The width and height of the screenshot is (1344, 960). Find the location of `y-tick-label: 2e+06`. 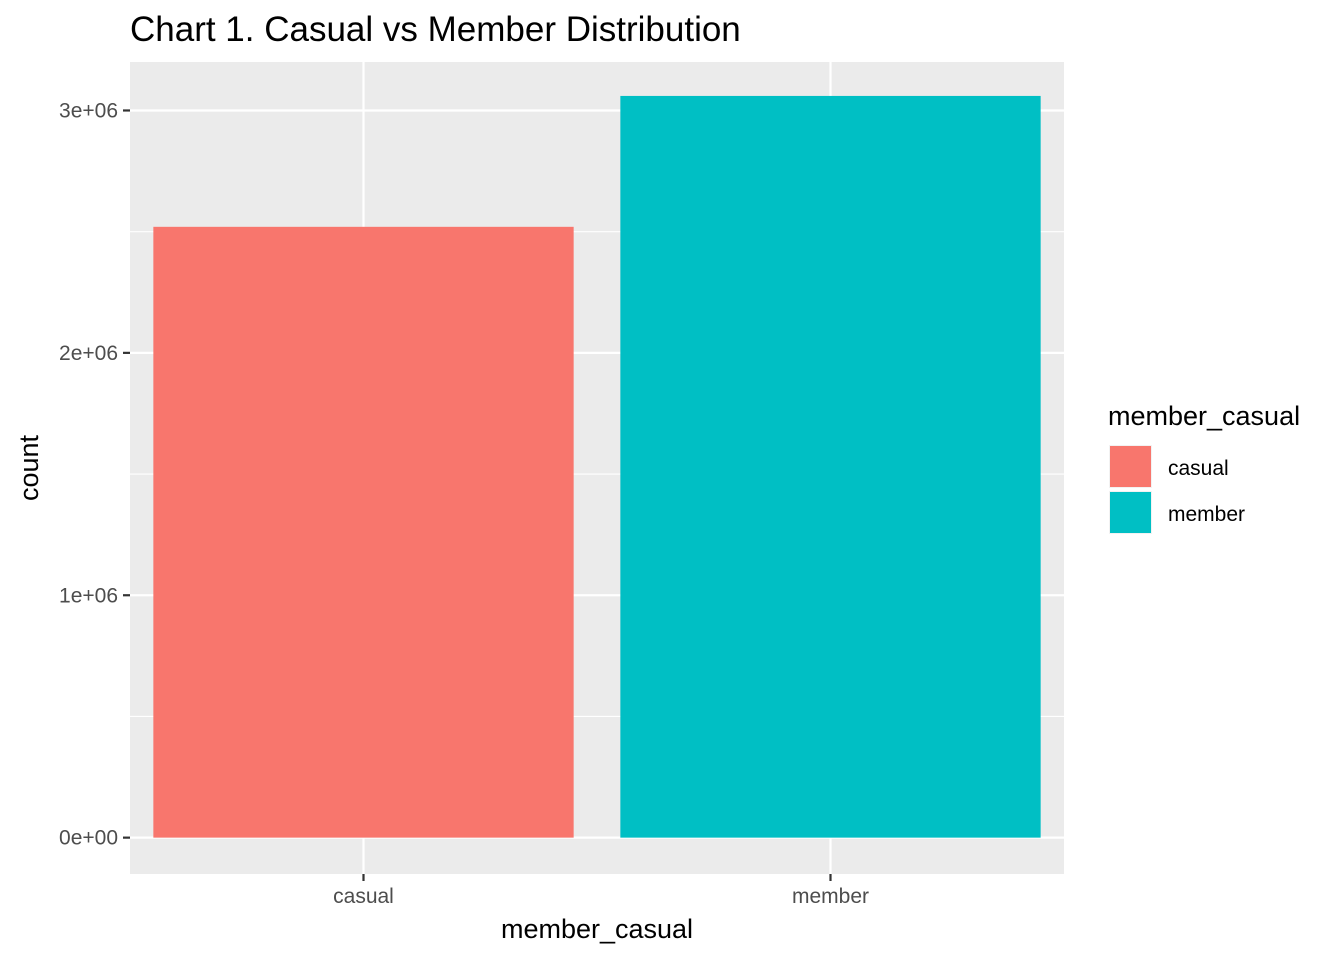

y-tick-label: 2e+06 is located at coordinates (88, 353).